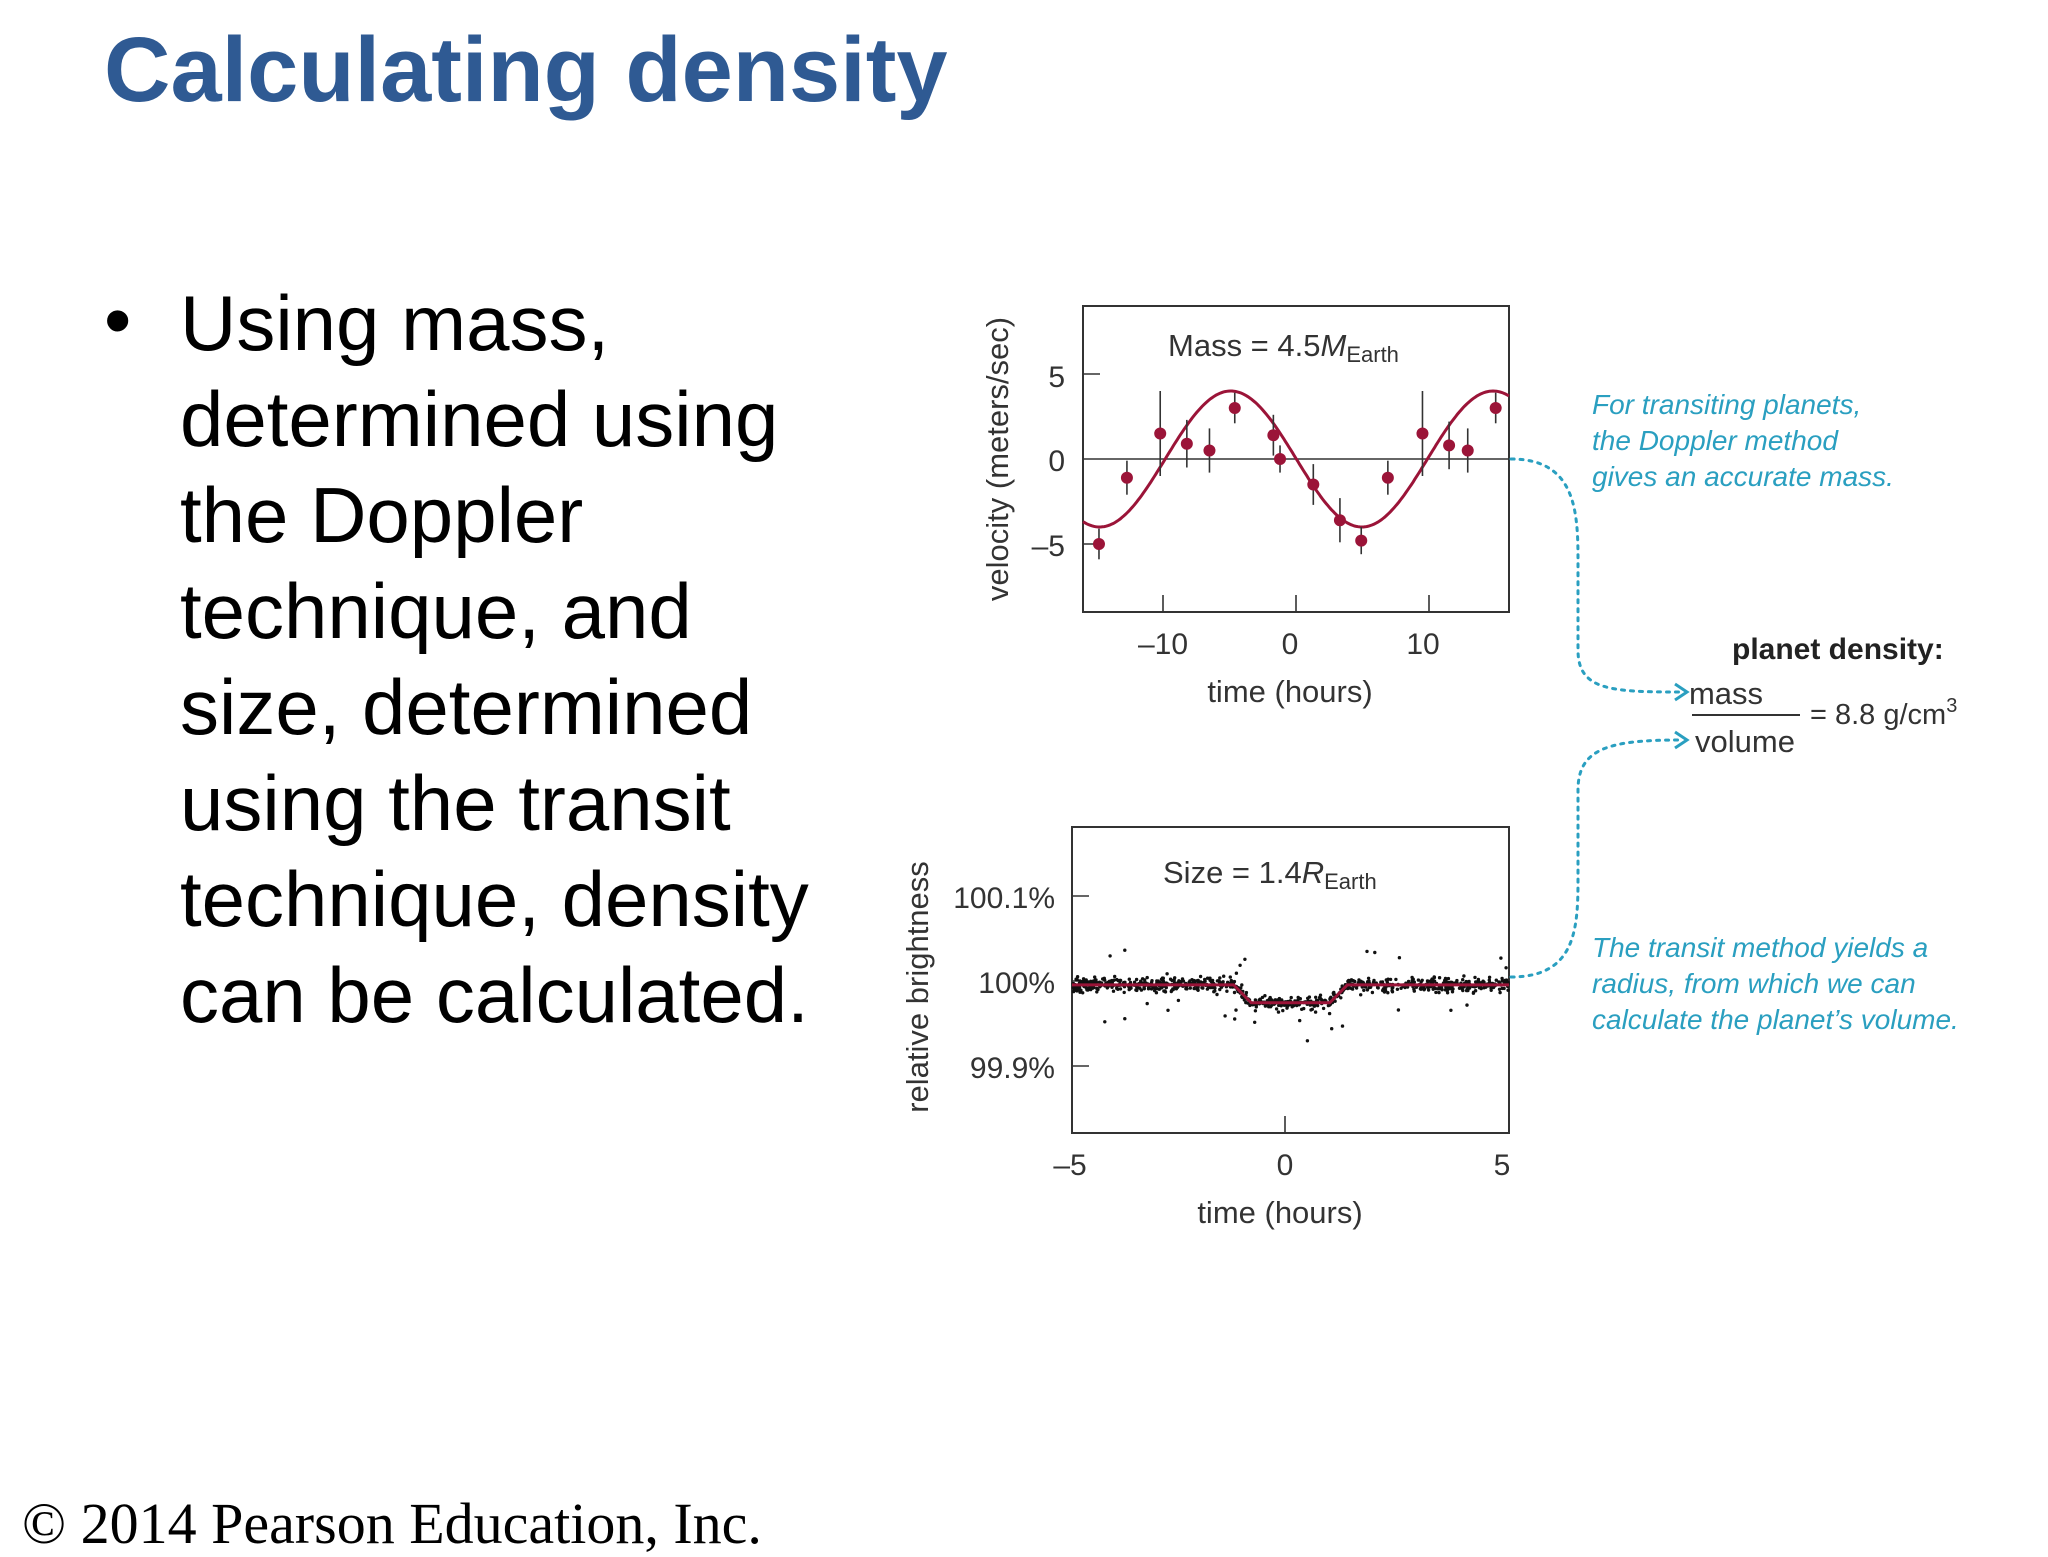 This screenshot has height=1557, width=2048. Describe the element at coordinates (392, 1523) in the screenshot. I see `copyright-notice: © 2014 Pearson Education, Inc.` at that location.